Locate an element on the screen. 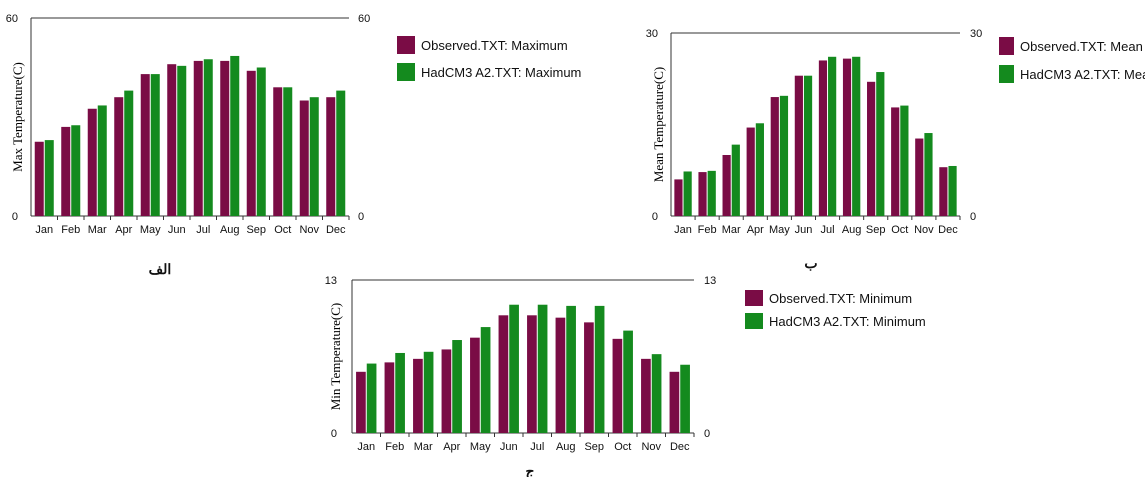 This screenshot has width=1145, height=477. y-tick-label: 30 is located at coordinates (652, 34).